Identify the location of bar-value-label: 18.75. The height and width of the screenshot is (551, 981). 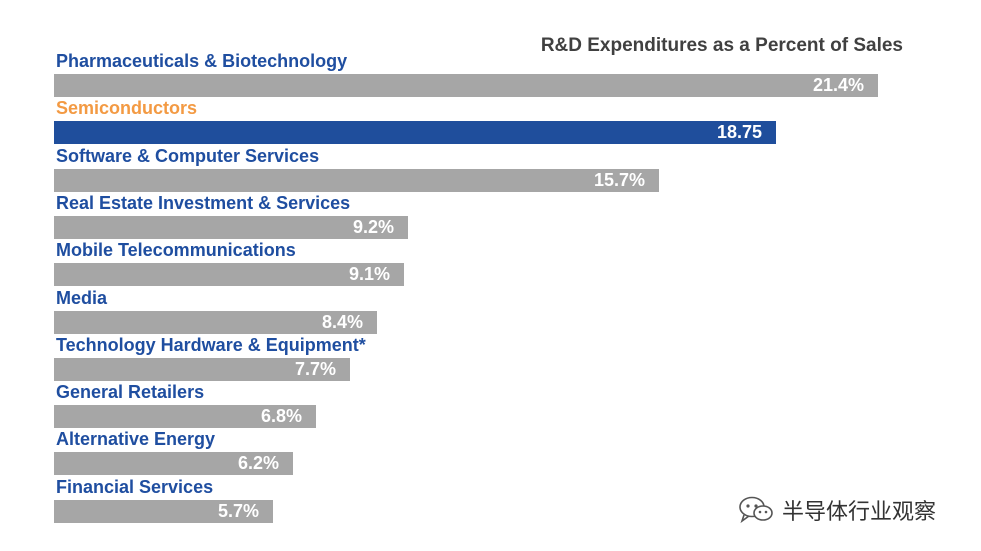
(739, 132).